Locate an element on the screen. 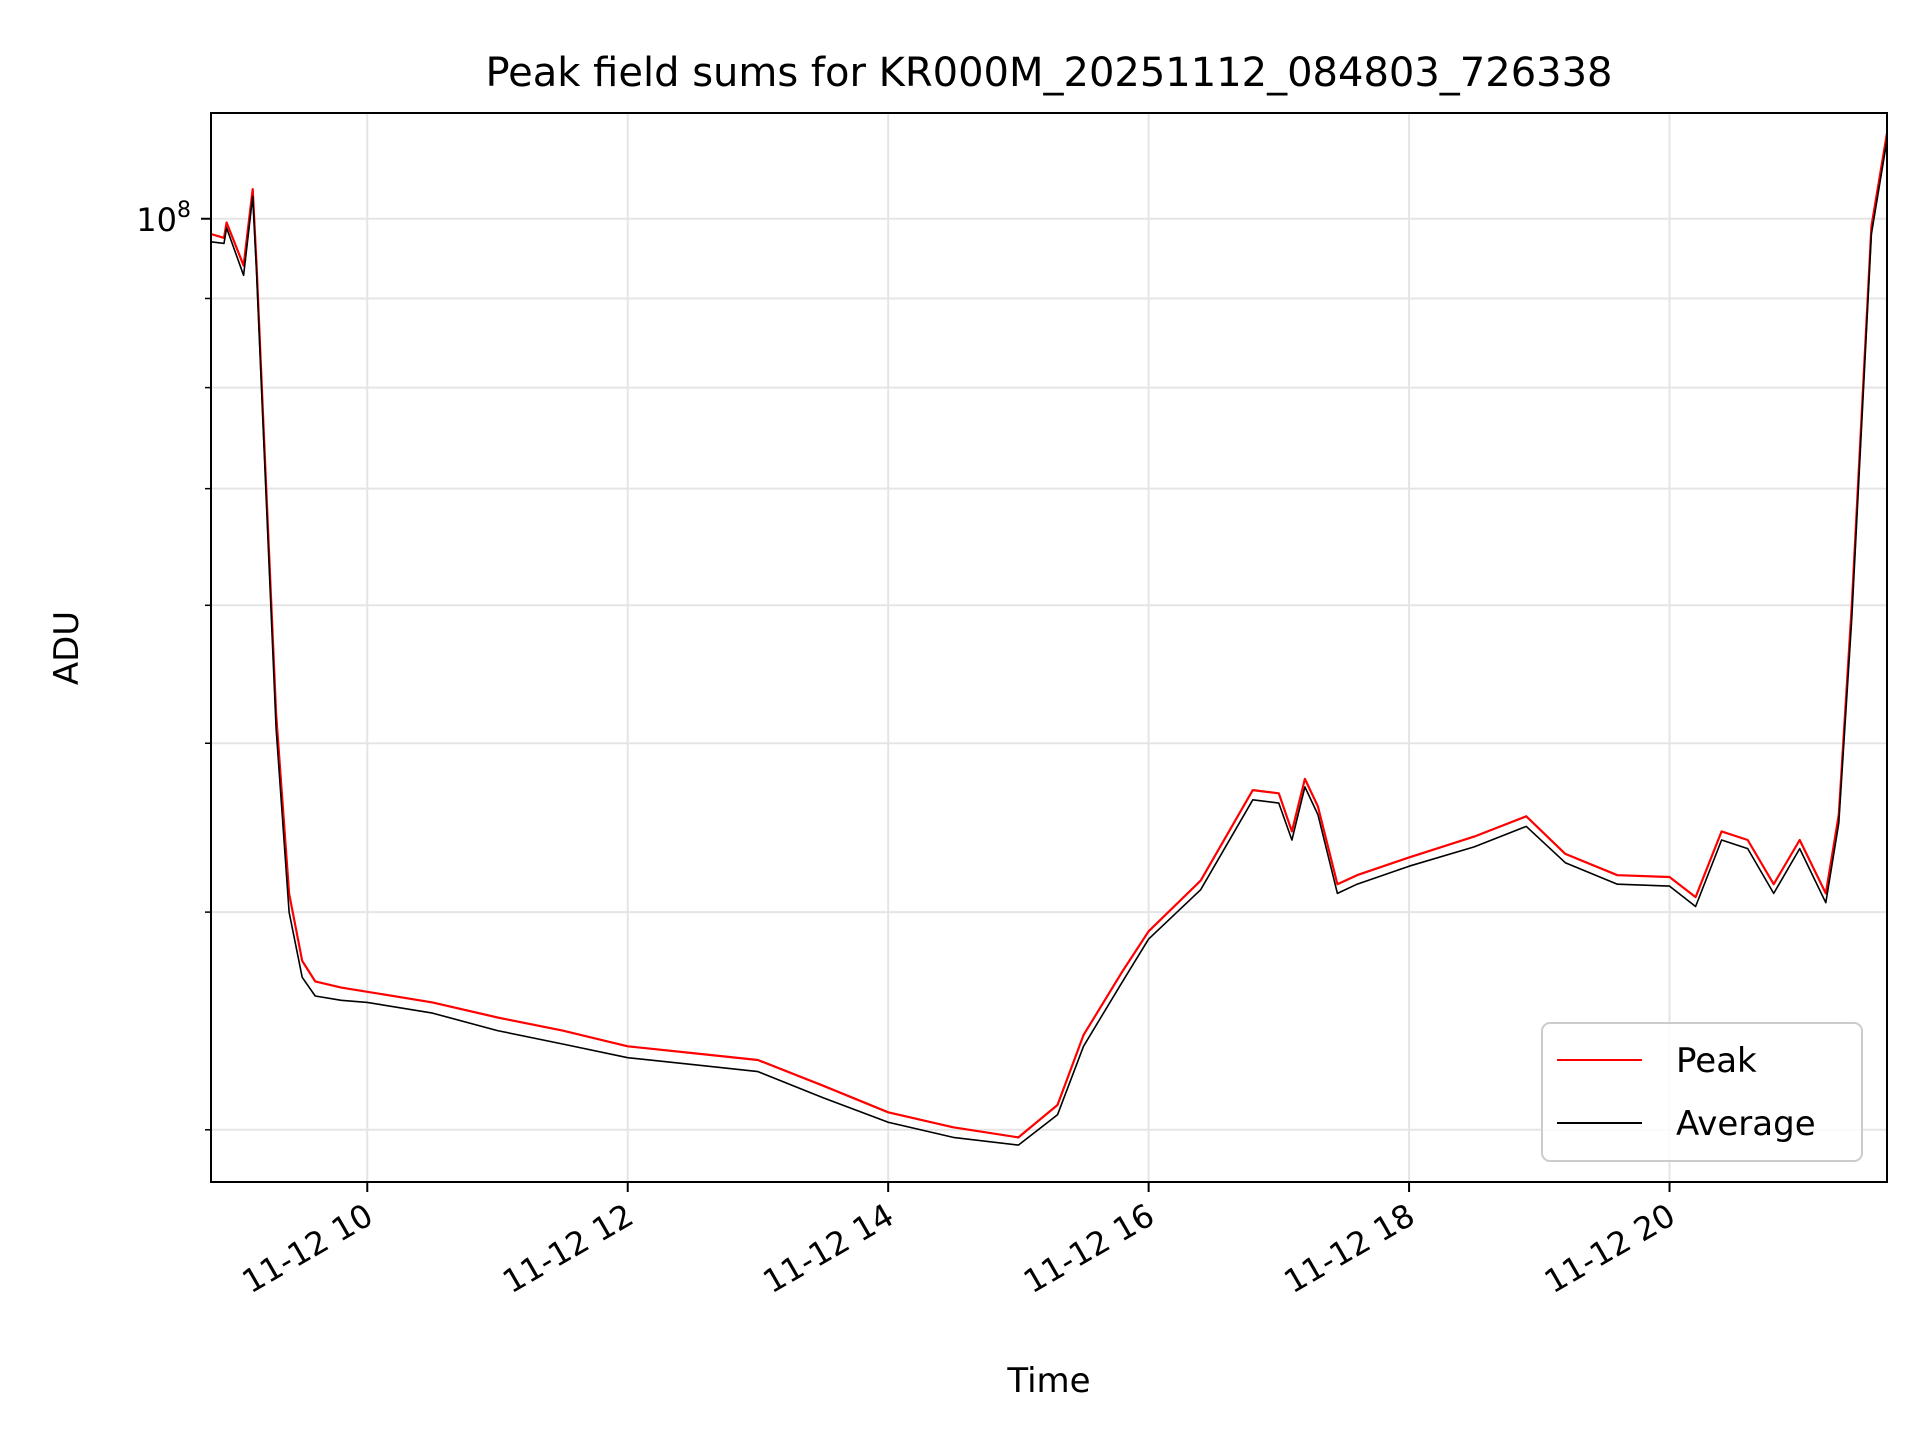 Image resolution: width=1920 pixels, height=1440 pixels. y-axis-label: ADU is located at coordinates (67, 648).